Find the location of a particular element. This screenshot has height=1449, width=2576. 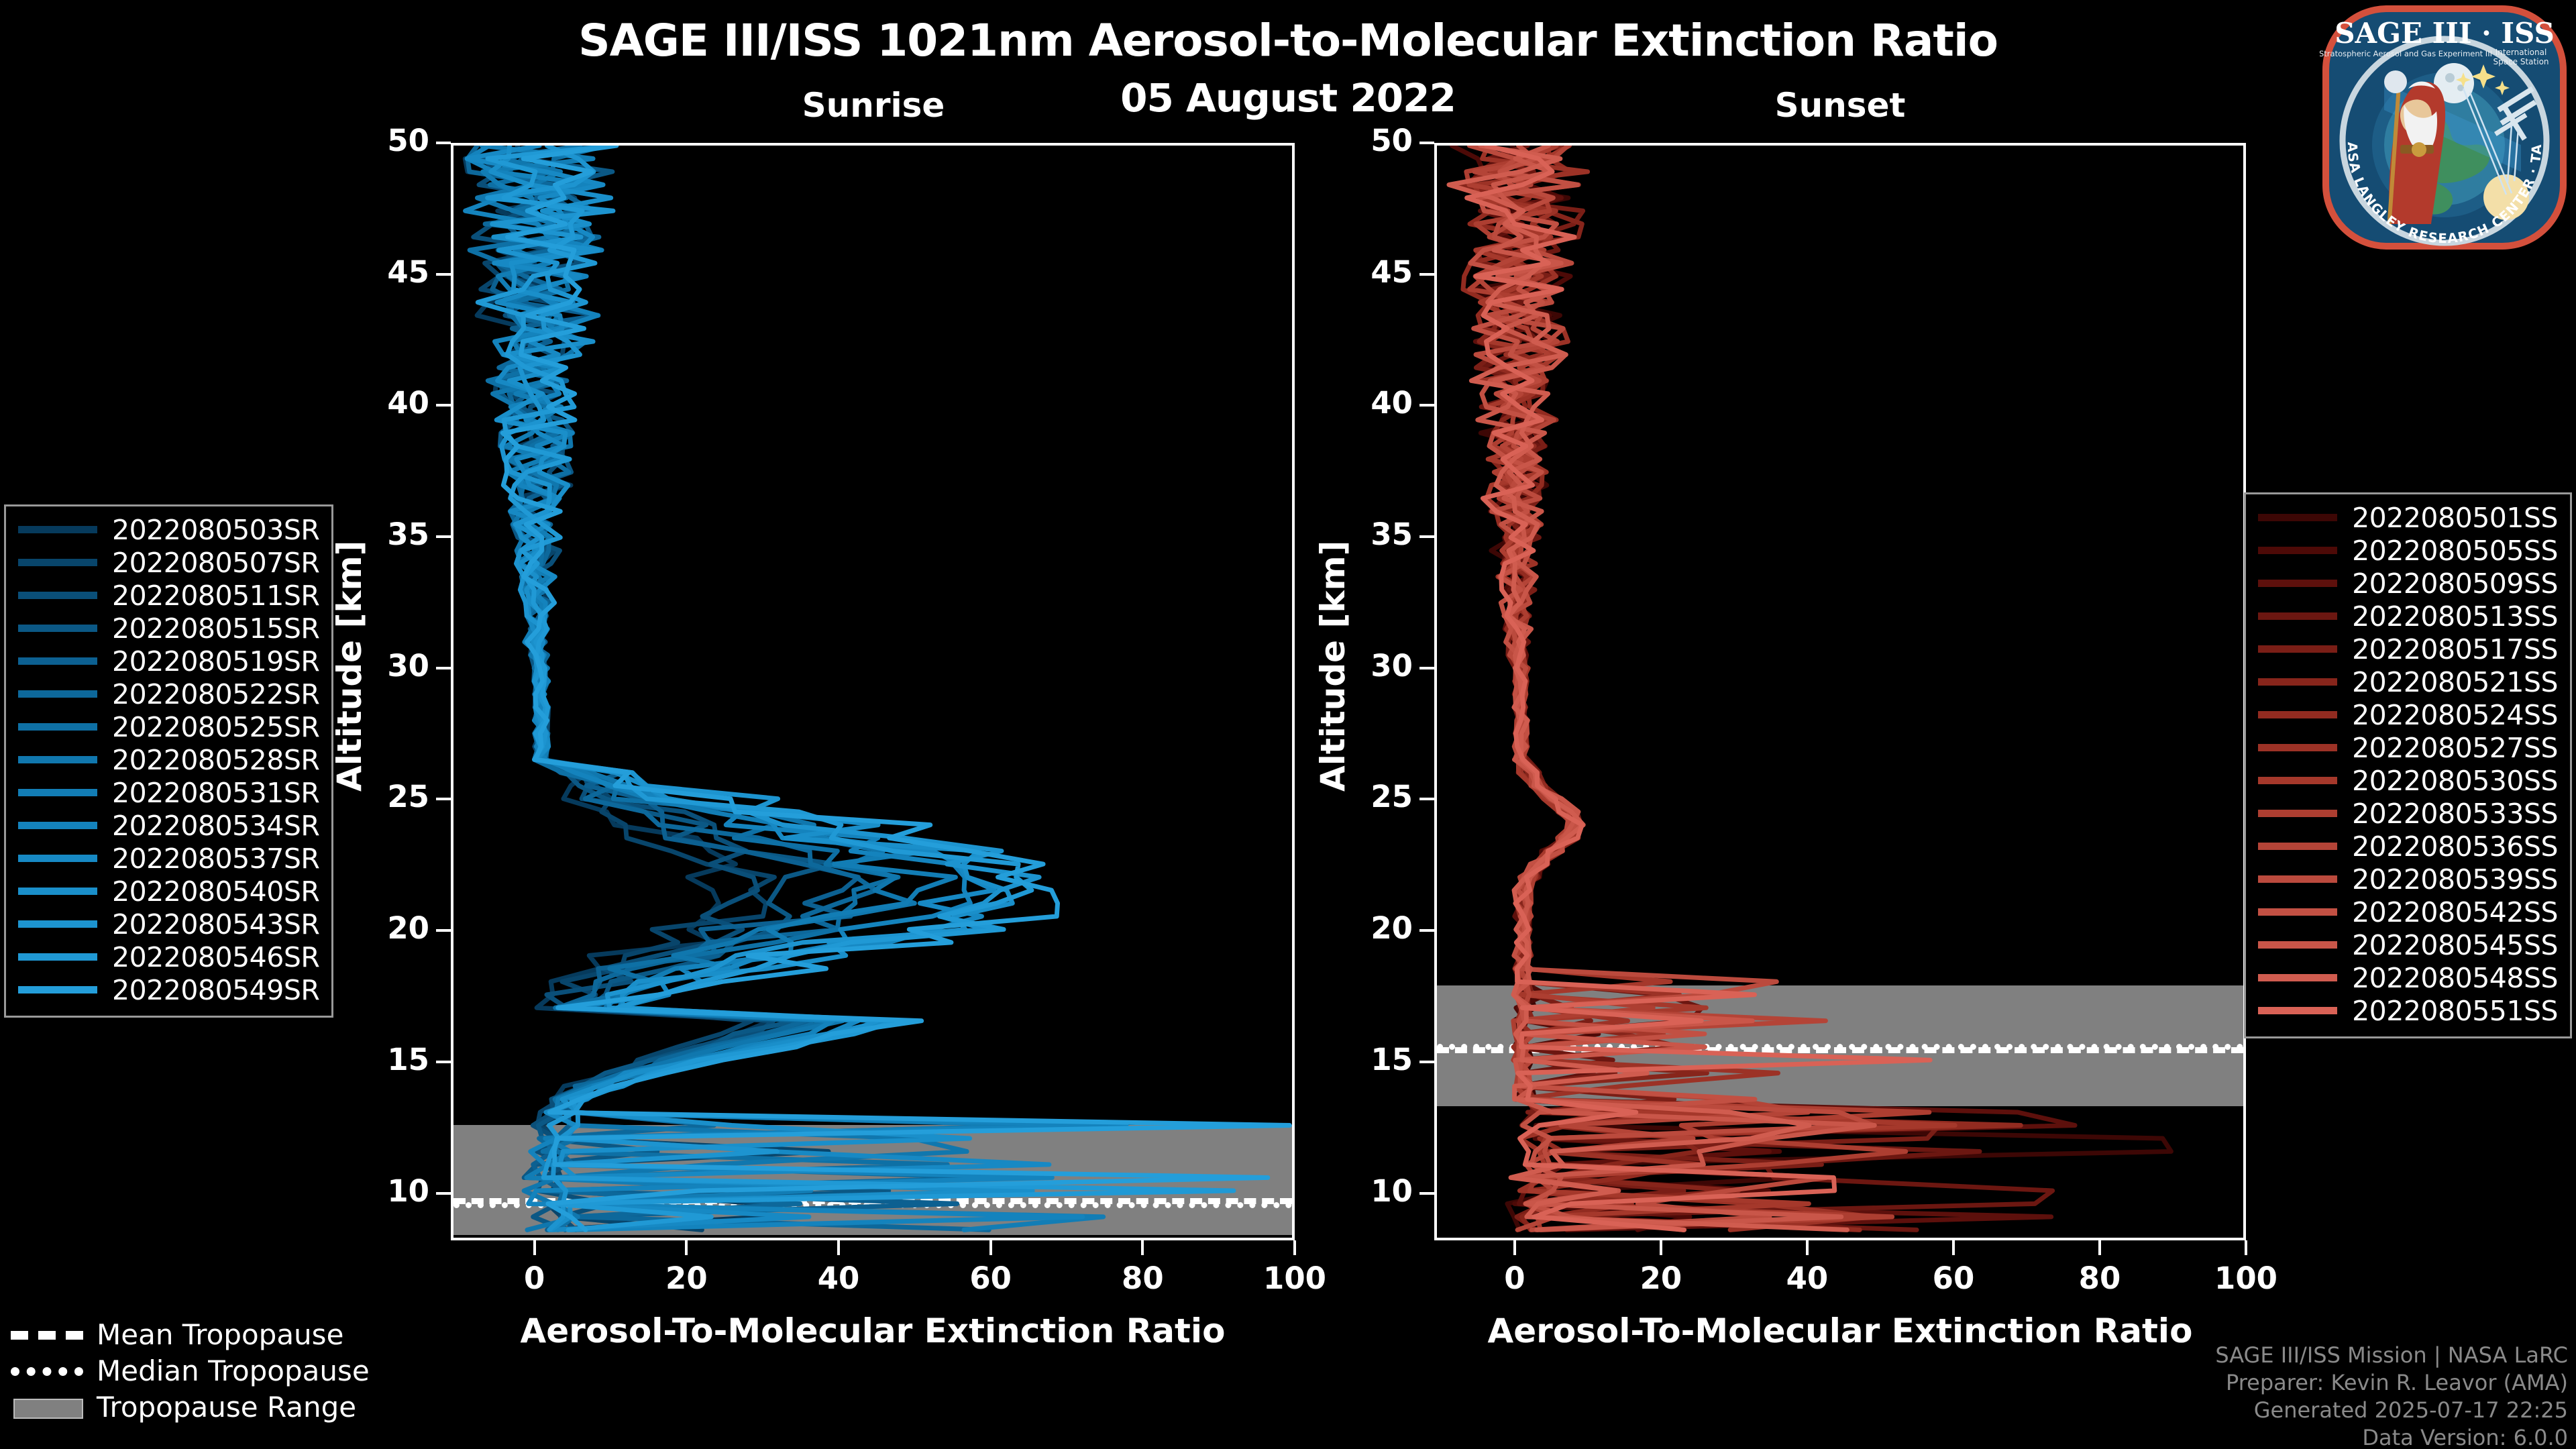

legend-item-2022080528SR: 2022080528SR is located at coordinates (169, 759).